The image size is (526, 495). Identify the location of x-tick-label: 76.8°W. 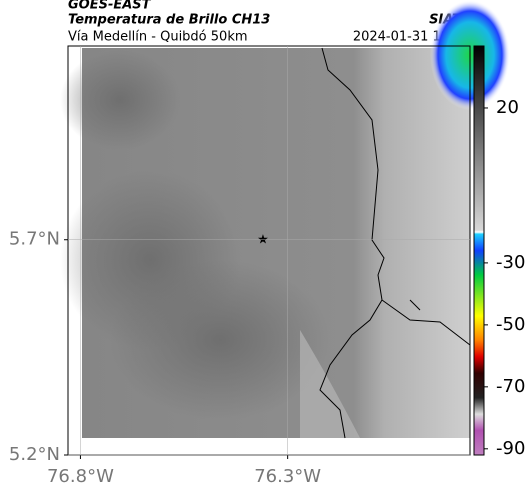
(80, 476).